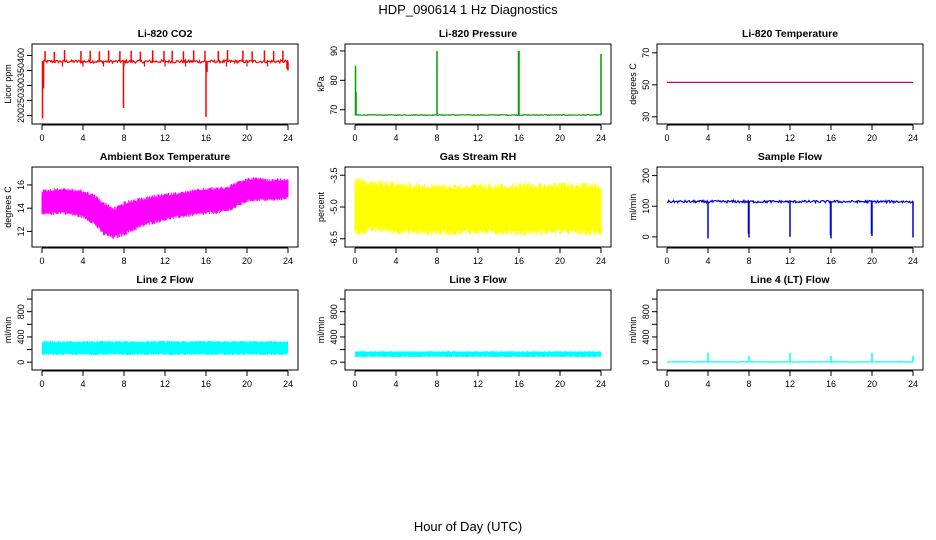 The image size is (936, 540). Describe the element at coordinates (21, 362) in the screenshot. I see `y-tick-label: 0` at that location.